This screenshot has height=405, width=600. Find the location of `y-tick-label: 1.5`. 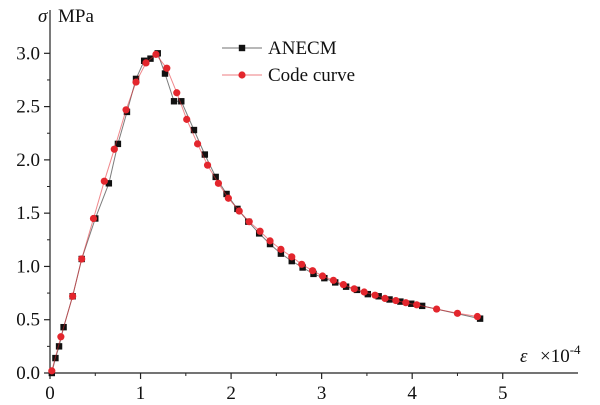

y-tick-label: 1.5 is located at coordinates (28, 213).